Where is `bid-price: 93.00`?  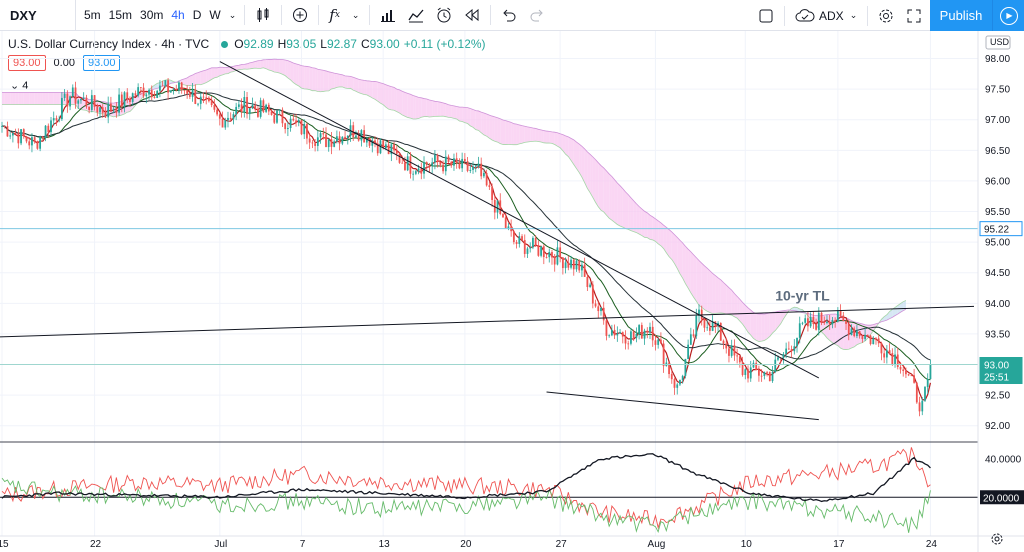
bid-price: 93.00 is located at coordinates (27, 63).